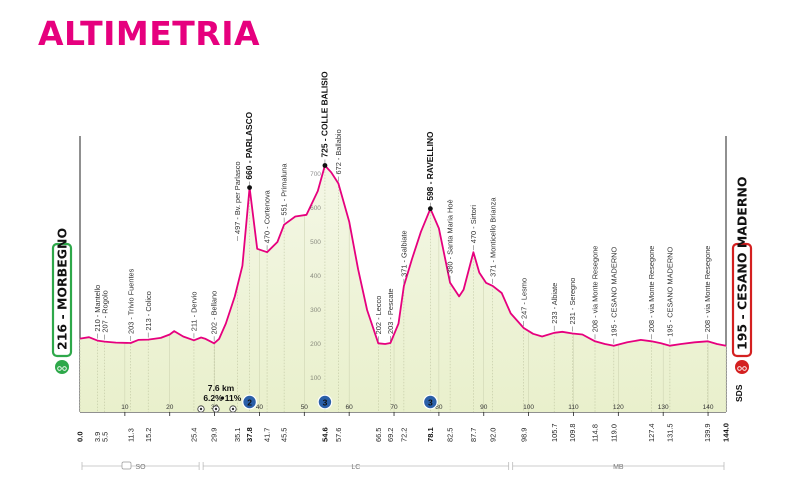 The height and width of the screenshot is (494, 800). Describe the element at coordinates (315, 208) in the screenshot. I see `elevation-tick: 600` at that location.